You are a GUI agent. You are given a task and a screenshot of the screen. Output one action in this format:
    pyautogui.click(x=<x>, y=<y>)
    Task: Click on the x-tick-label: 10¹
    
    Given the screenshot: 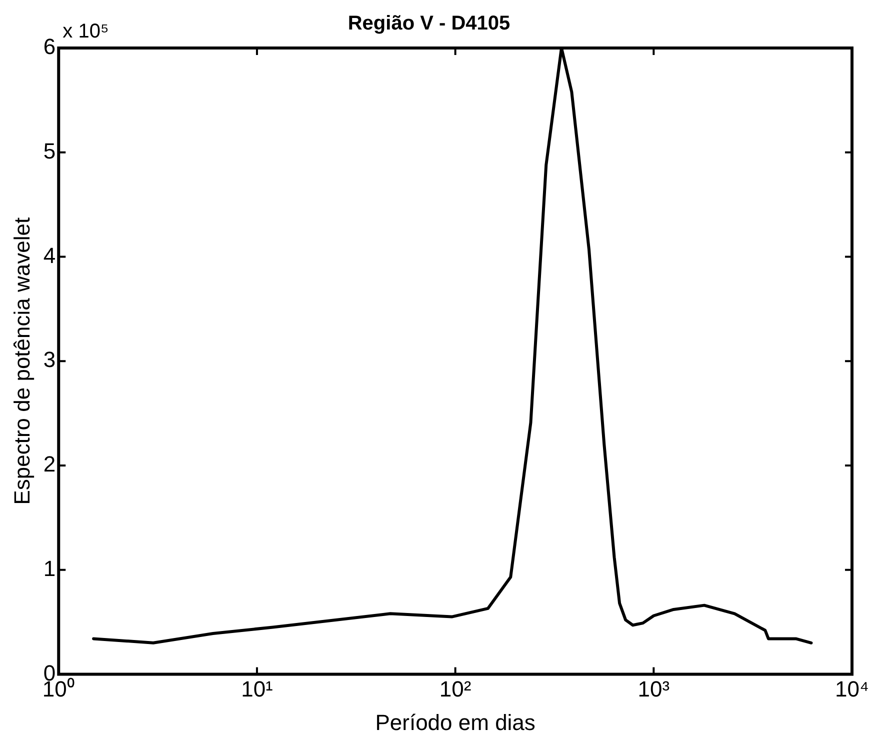 What is the action you would take?
    pyautogui.click(x=257, y=689)
    